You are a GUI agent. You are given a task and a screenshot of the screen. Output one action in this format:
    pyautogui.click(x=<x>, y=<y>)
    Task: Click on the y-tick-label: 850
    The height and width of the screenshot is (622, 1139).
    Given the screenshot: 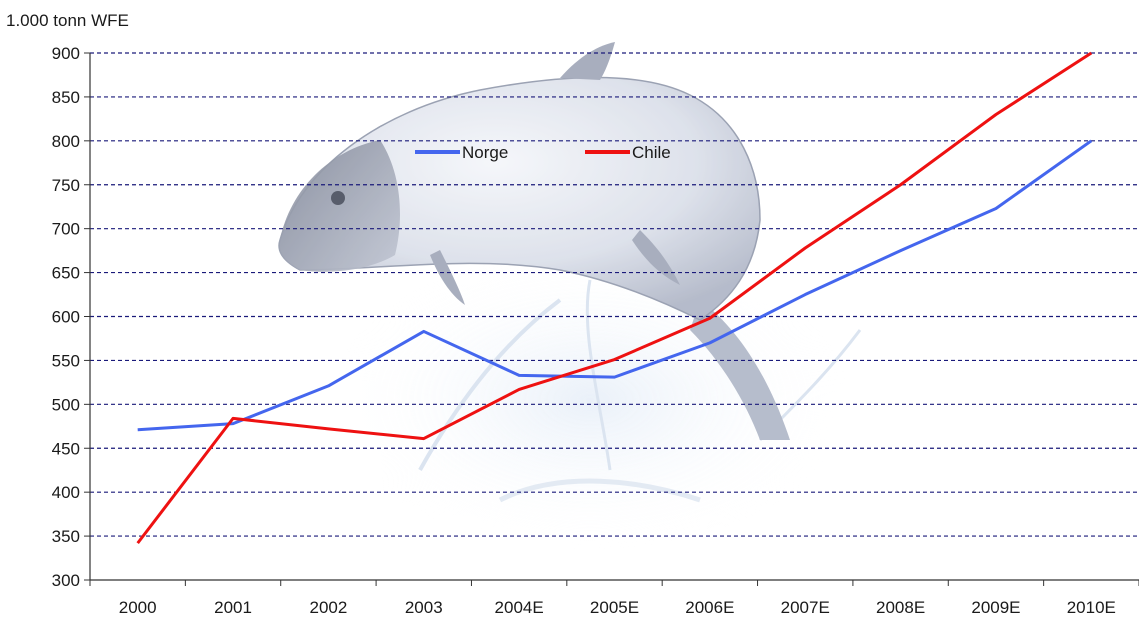 What is the action you would take?
    pyautogui.click(x=66, y=97)
    